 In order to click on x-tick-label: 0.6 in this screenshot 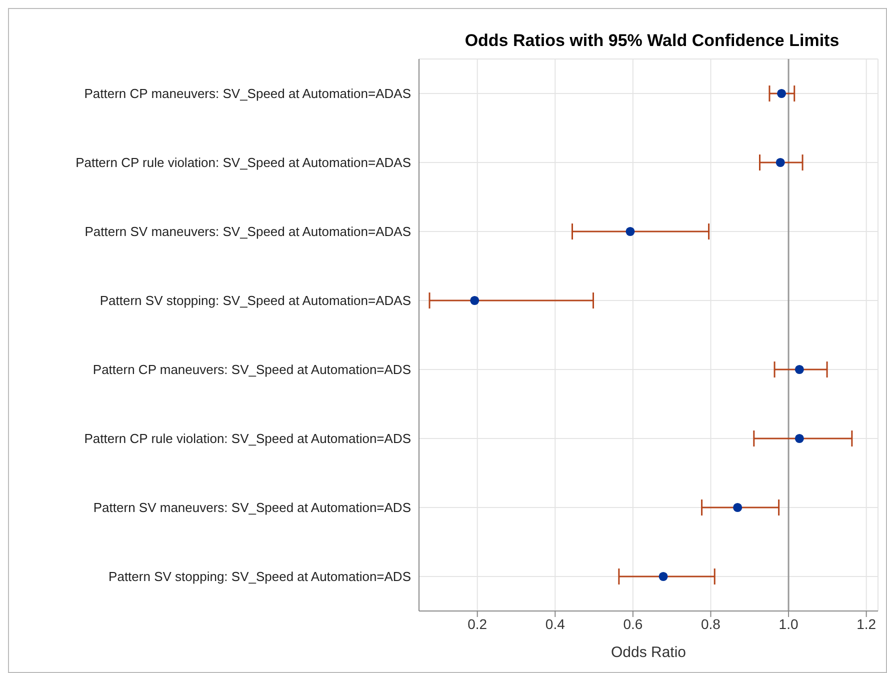, I will do `click(633, 624)`.